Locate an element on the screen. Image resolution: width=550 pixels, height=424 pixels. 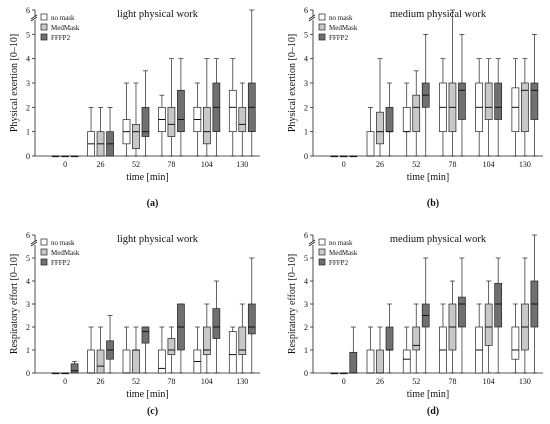
panel-title: medium physical work is located at coordinates (438, 14).